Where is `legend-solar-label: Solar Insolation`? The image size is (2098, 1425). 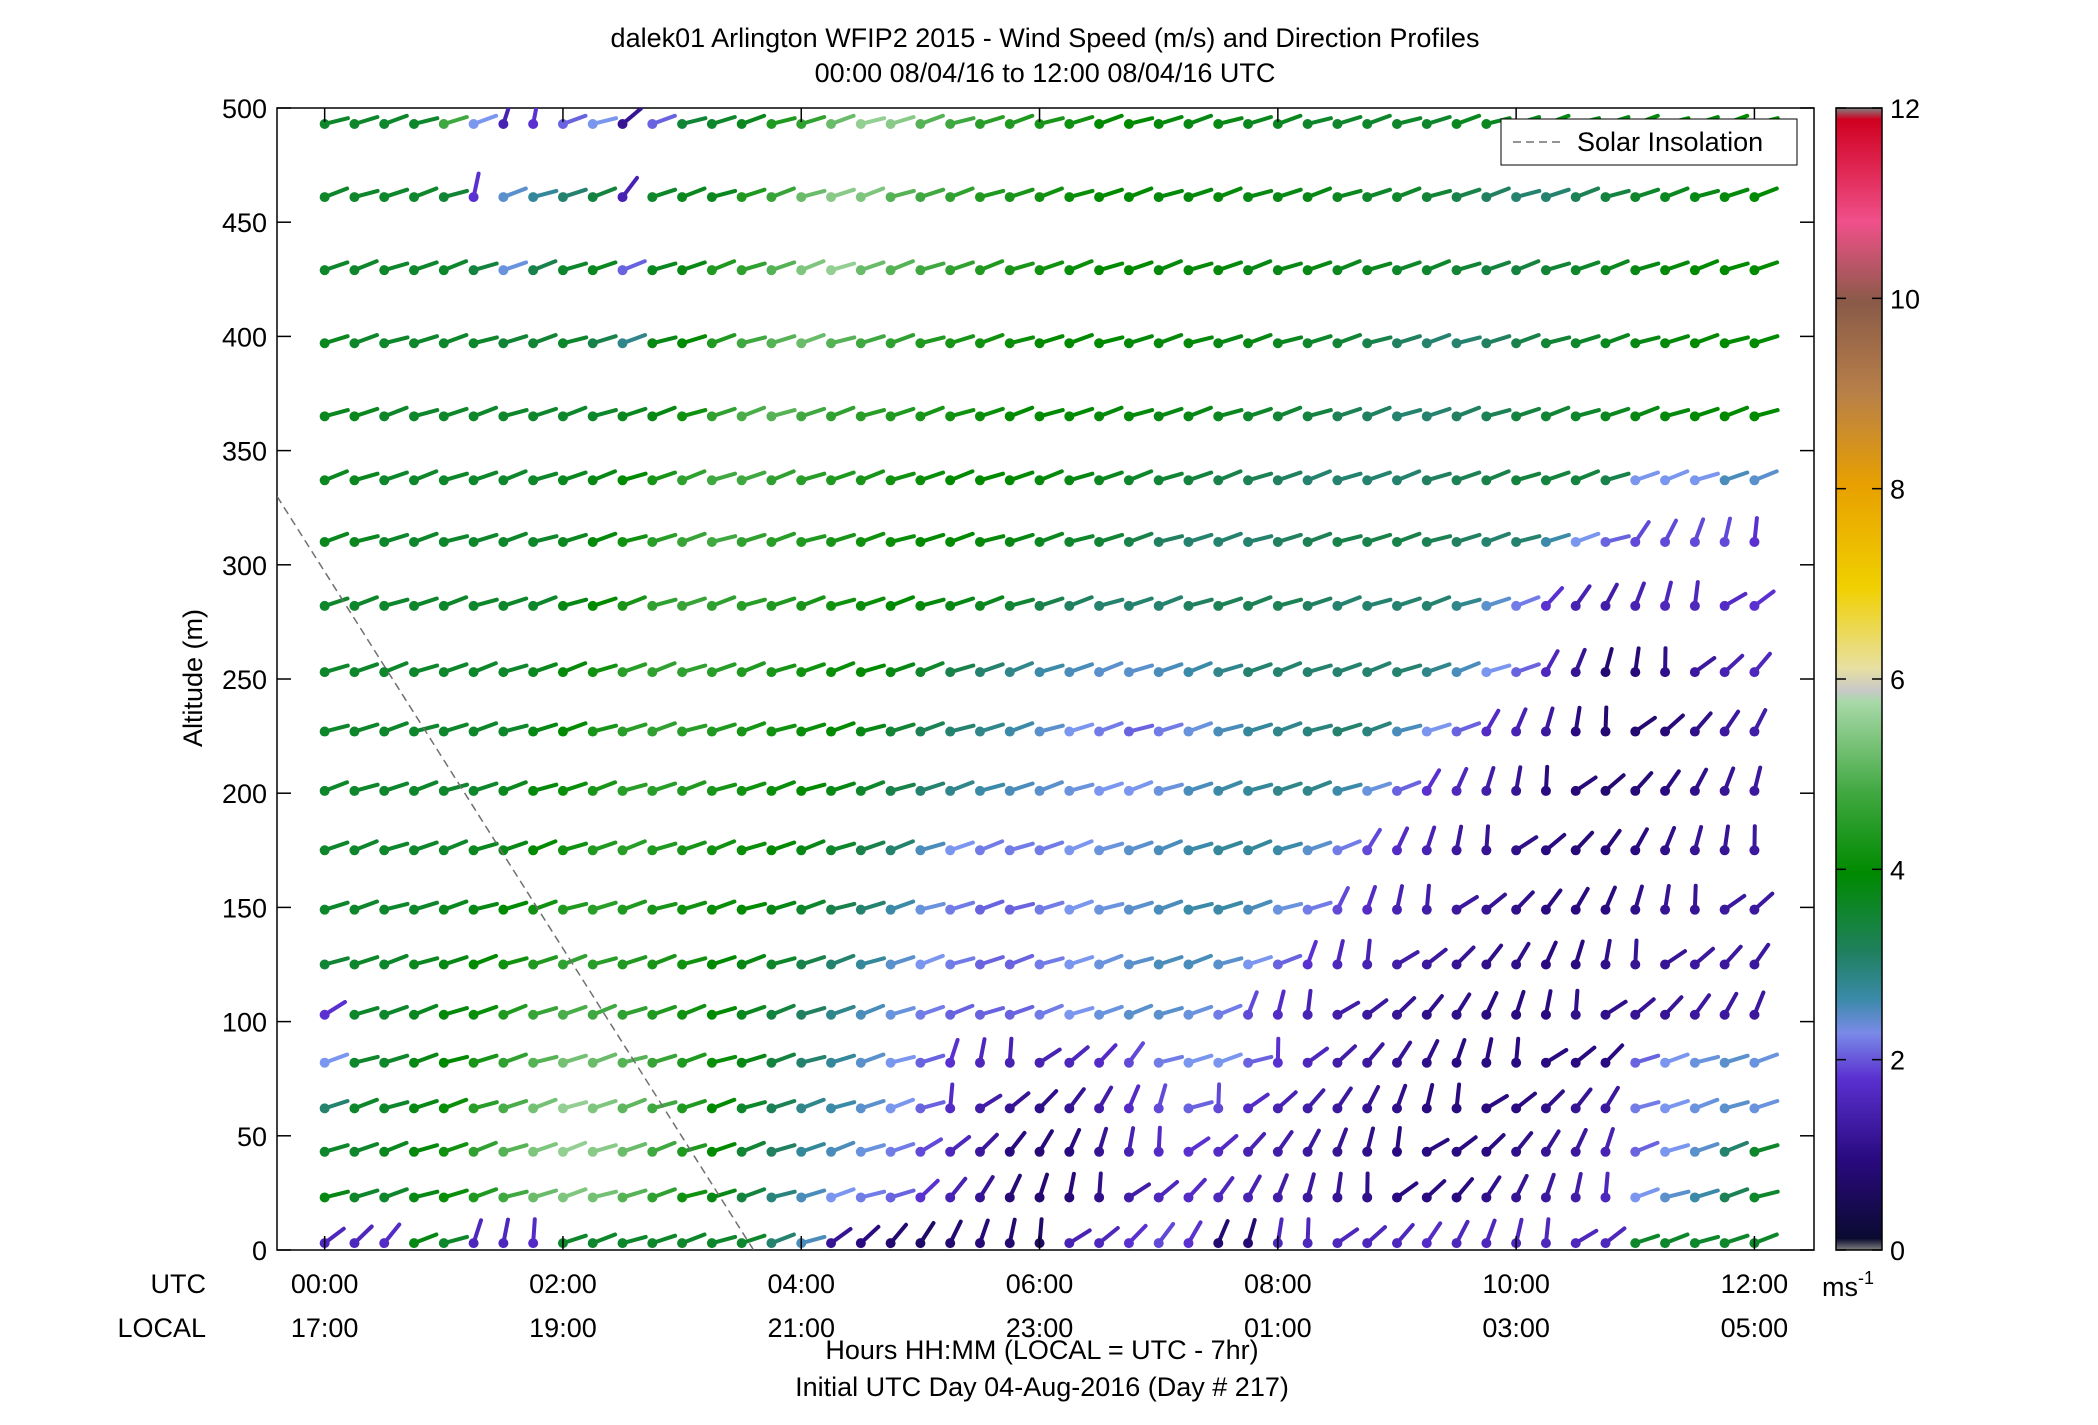 legend-solar-label: Solar Insolation is located at coordinates (1670, 142).